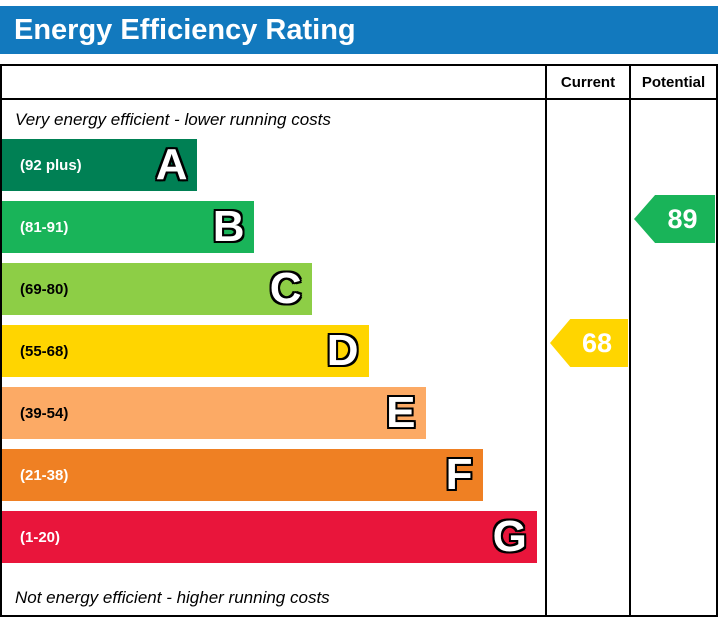 The width and height of the screenshot is (718, 625). Describe the element at coordinates (44, 227) in the screenshot. I see `band-range-label: (81-91)` at that location.